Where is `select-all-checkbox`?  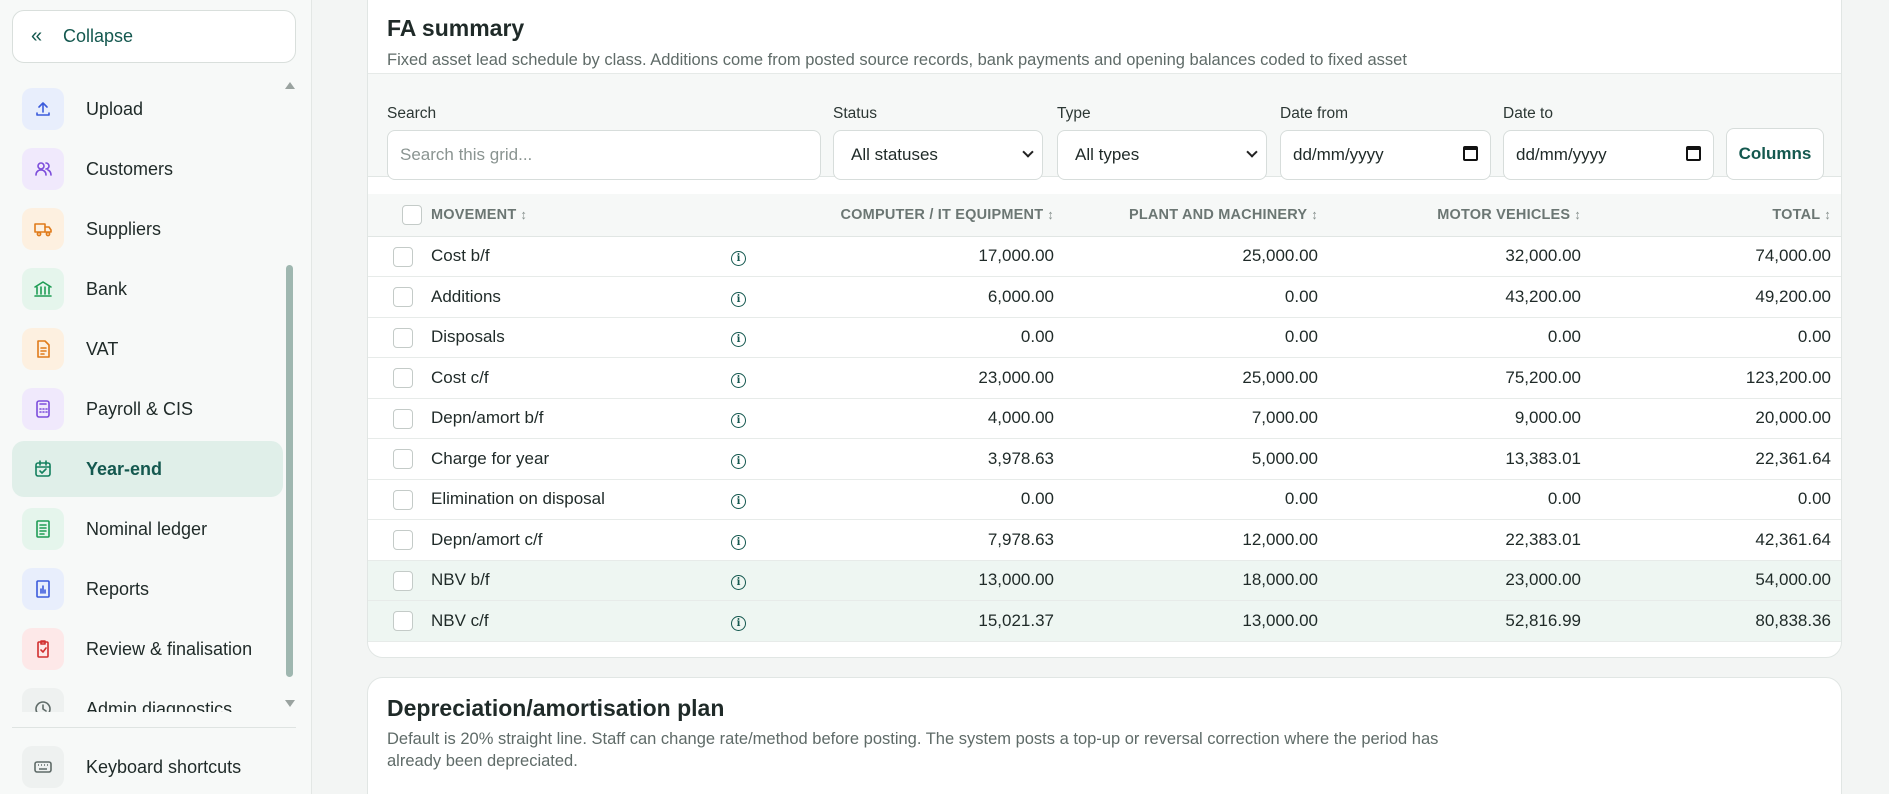 select-all-checkbox is located at coordinates (412, 214).